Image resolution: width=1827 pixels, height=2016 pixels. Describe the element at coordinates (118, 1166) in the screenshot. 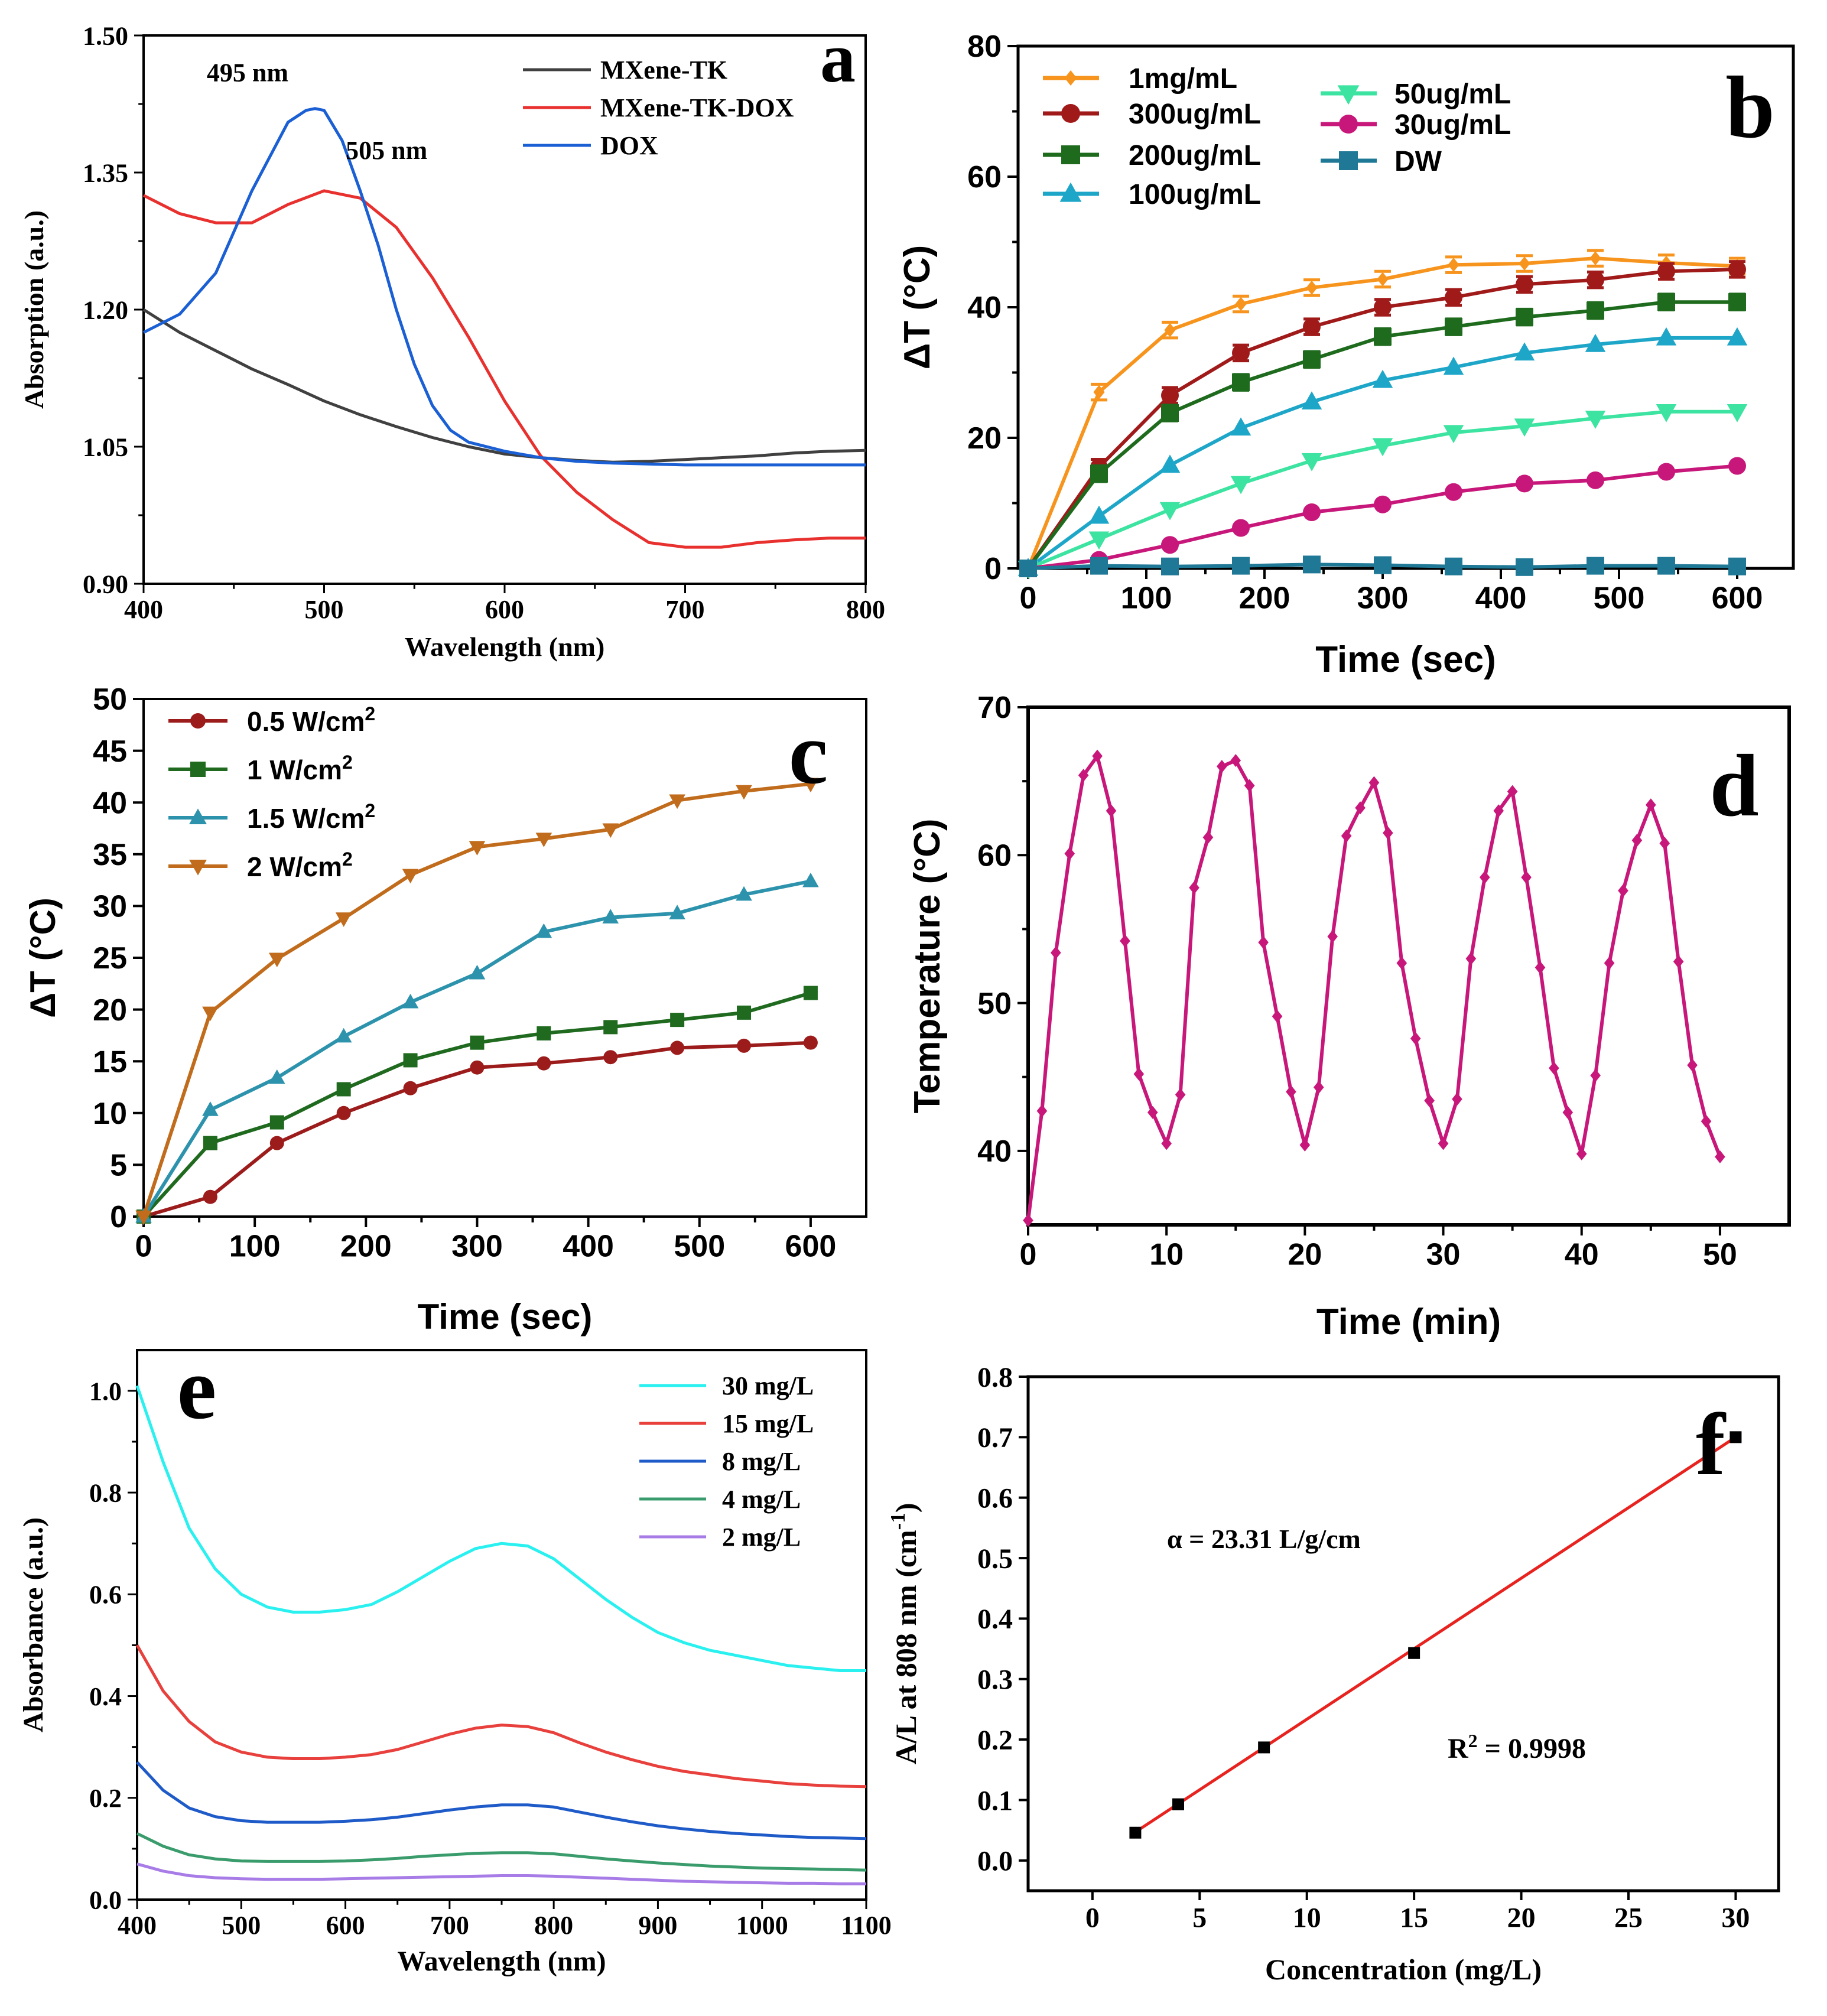

I see `y-tick-label: 5` at that location.